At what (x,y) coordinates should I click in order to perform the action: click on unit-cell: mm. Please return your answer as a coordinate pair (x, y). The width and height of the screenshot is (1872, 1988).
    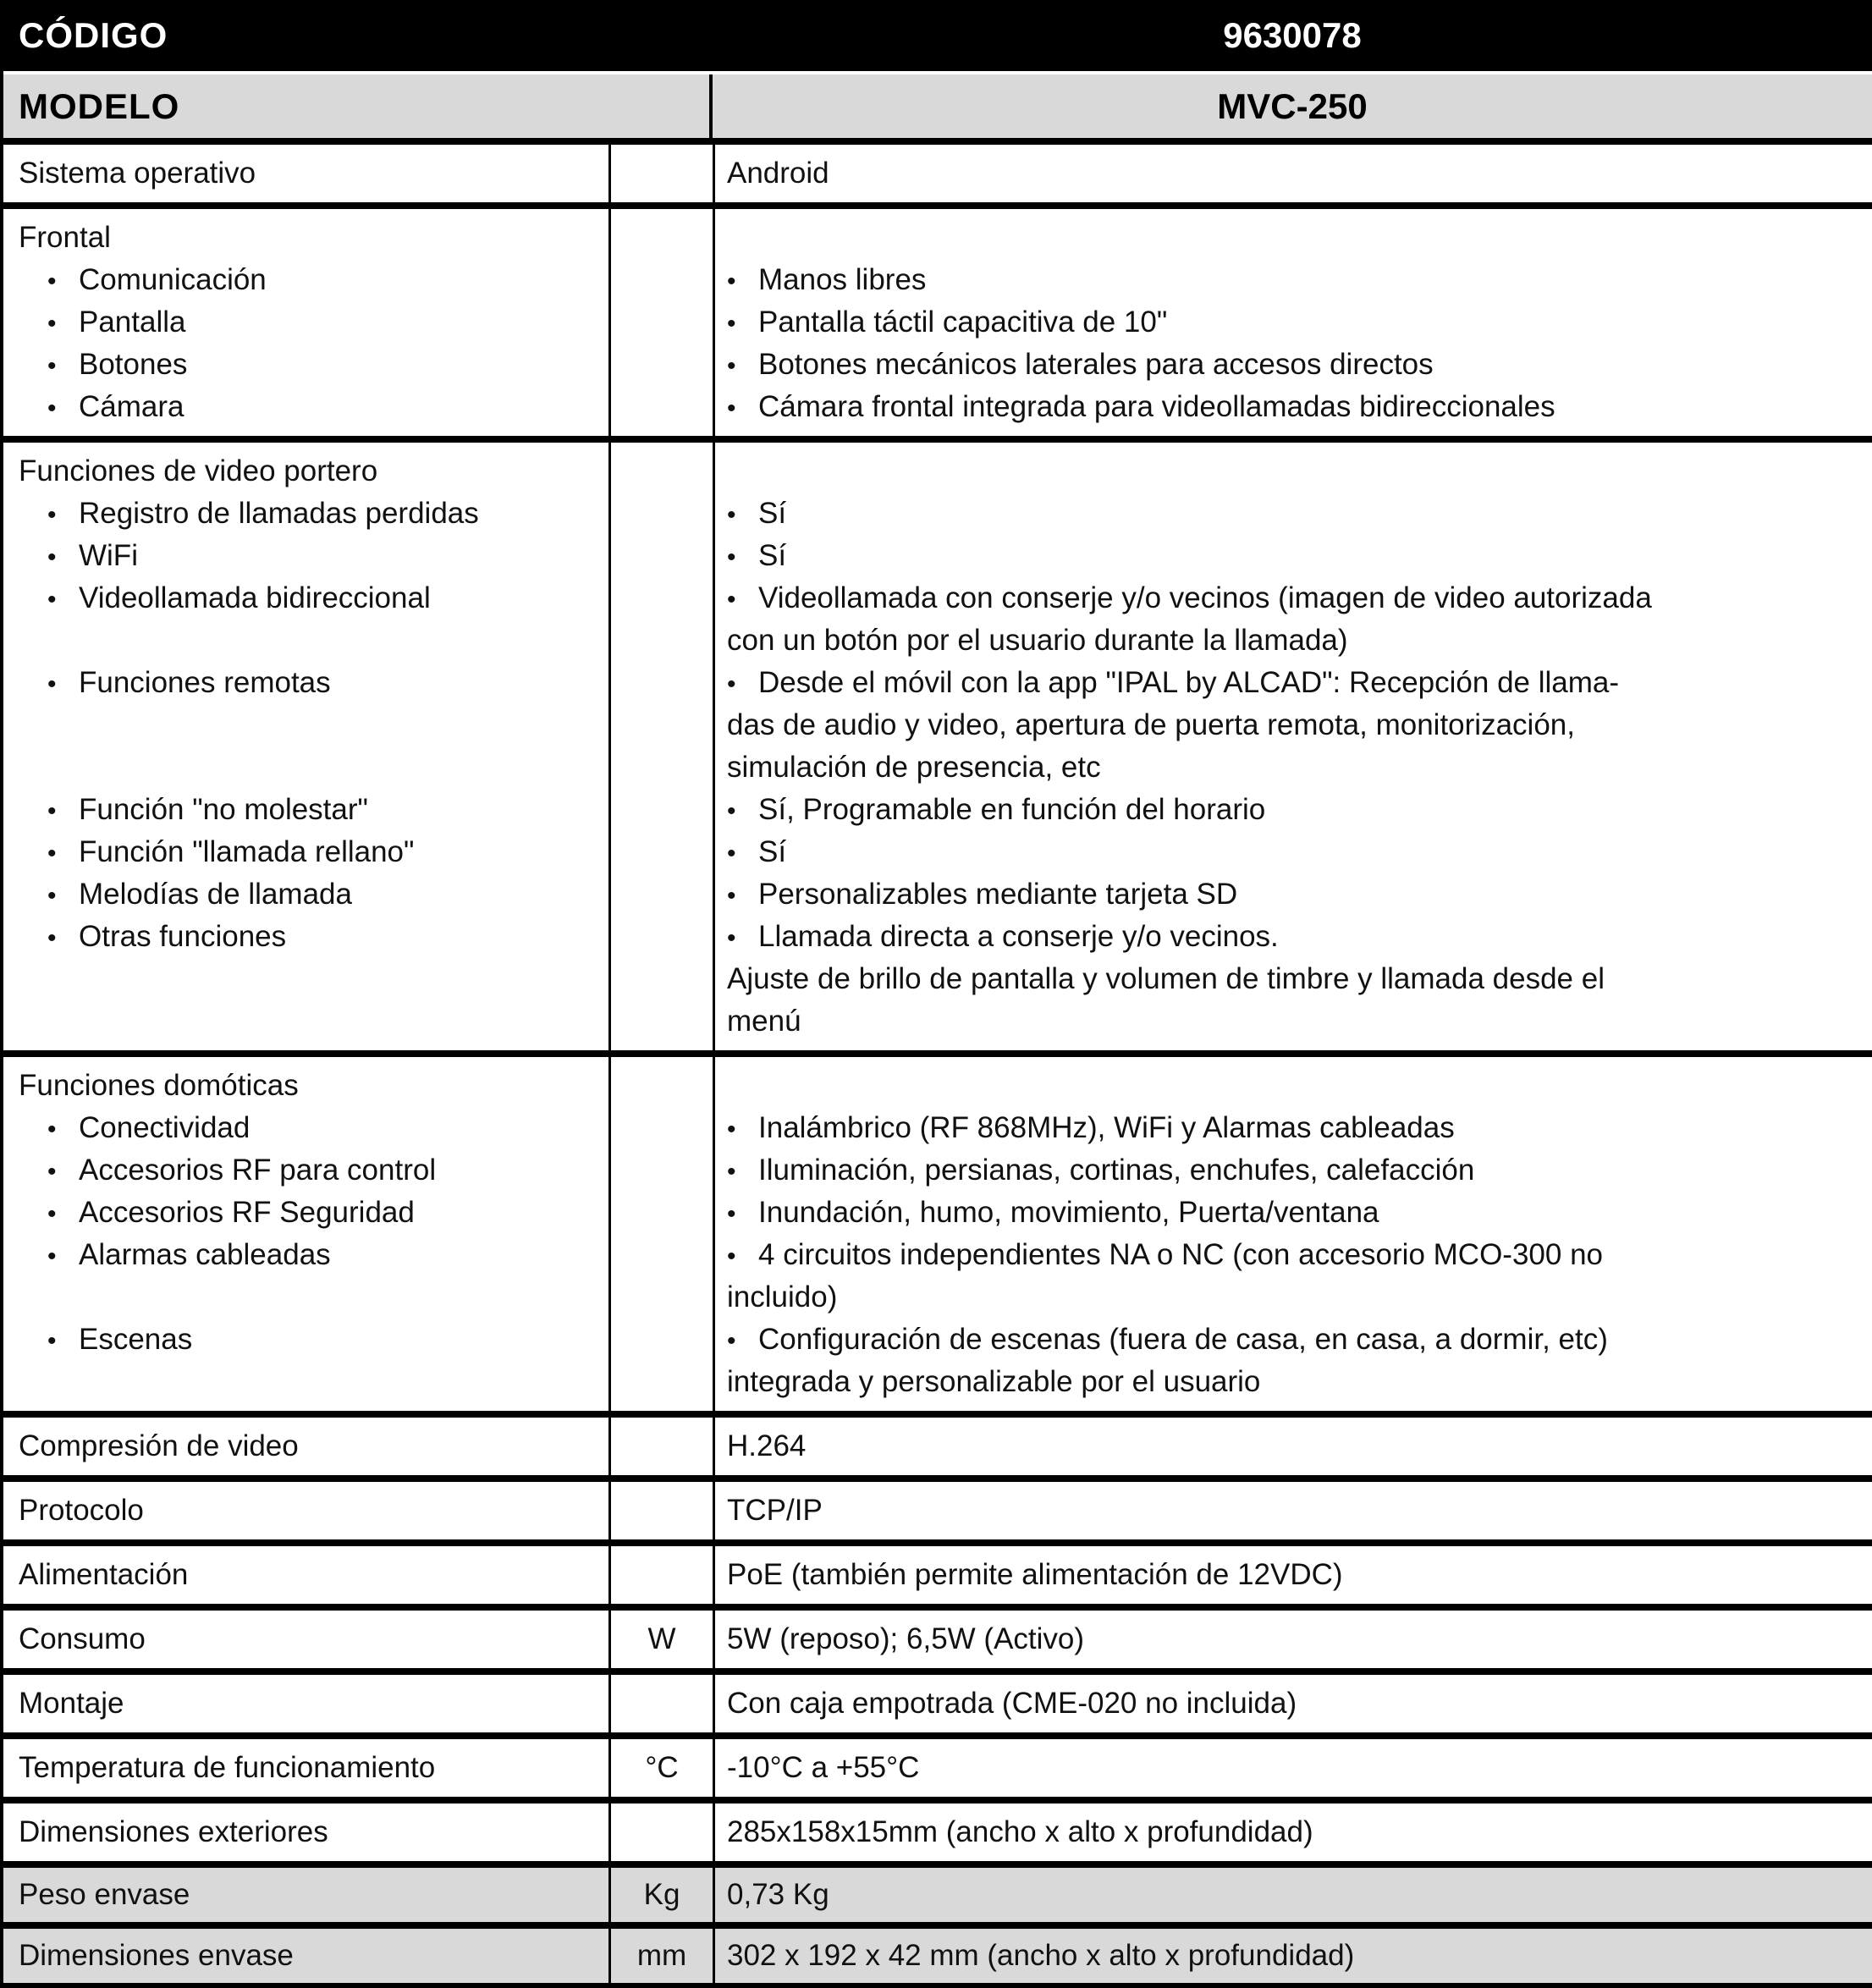
    Looking at the image, I should click on (663, 1956).